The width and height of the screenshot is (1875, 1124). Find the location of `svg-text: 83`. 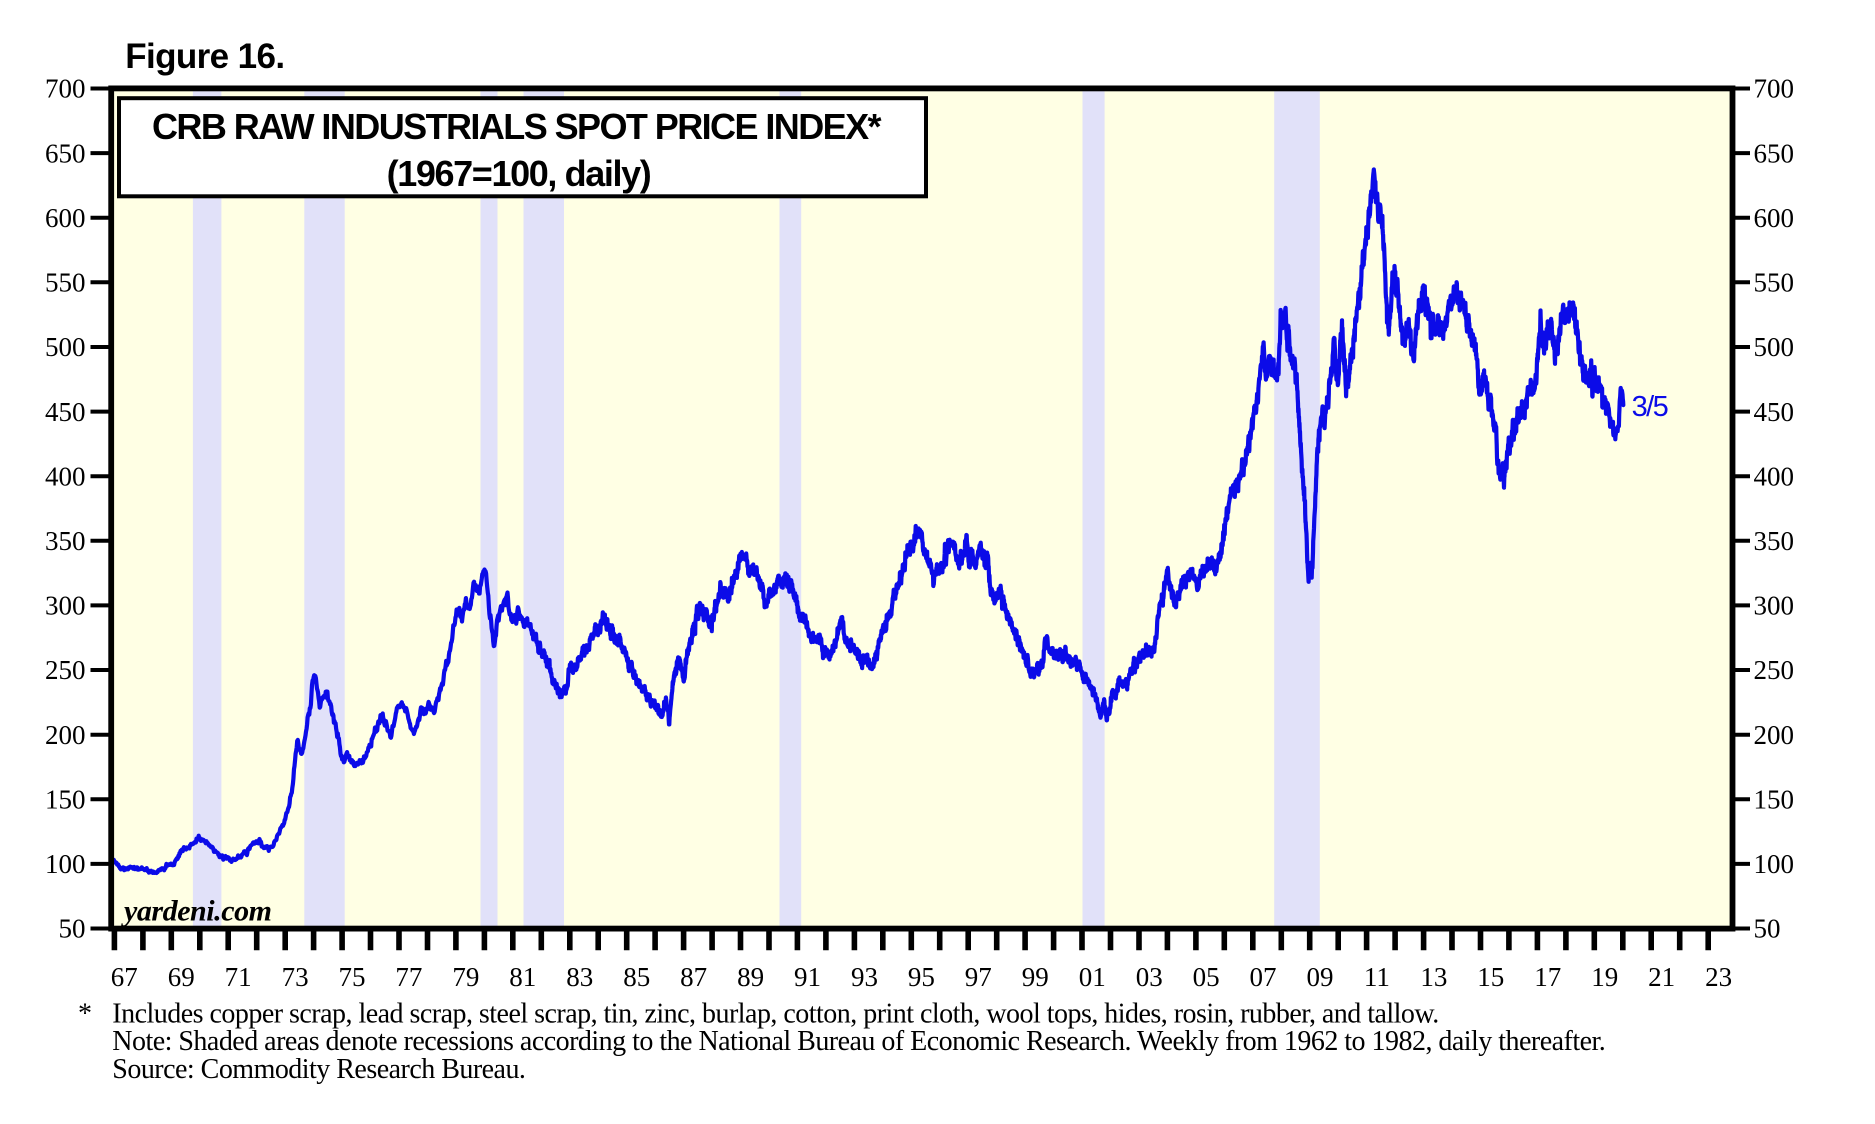

svg-text: 83 is located at coordinates (579, 977).